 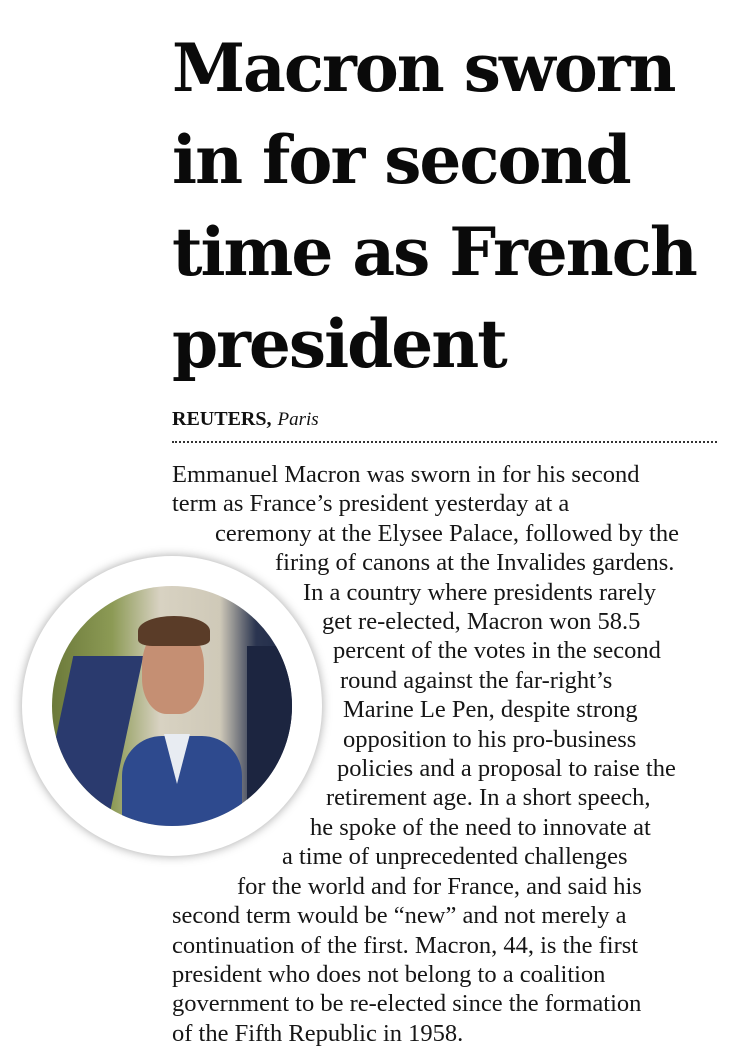 What do you see at coordinates (481, 622) in the screenshot?
I see `body-line: get re-elected, Macron won 58.5` at bounding box center [481, 622].